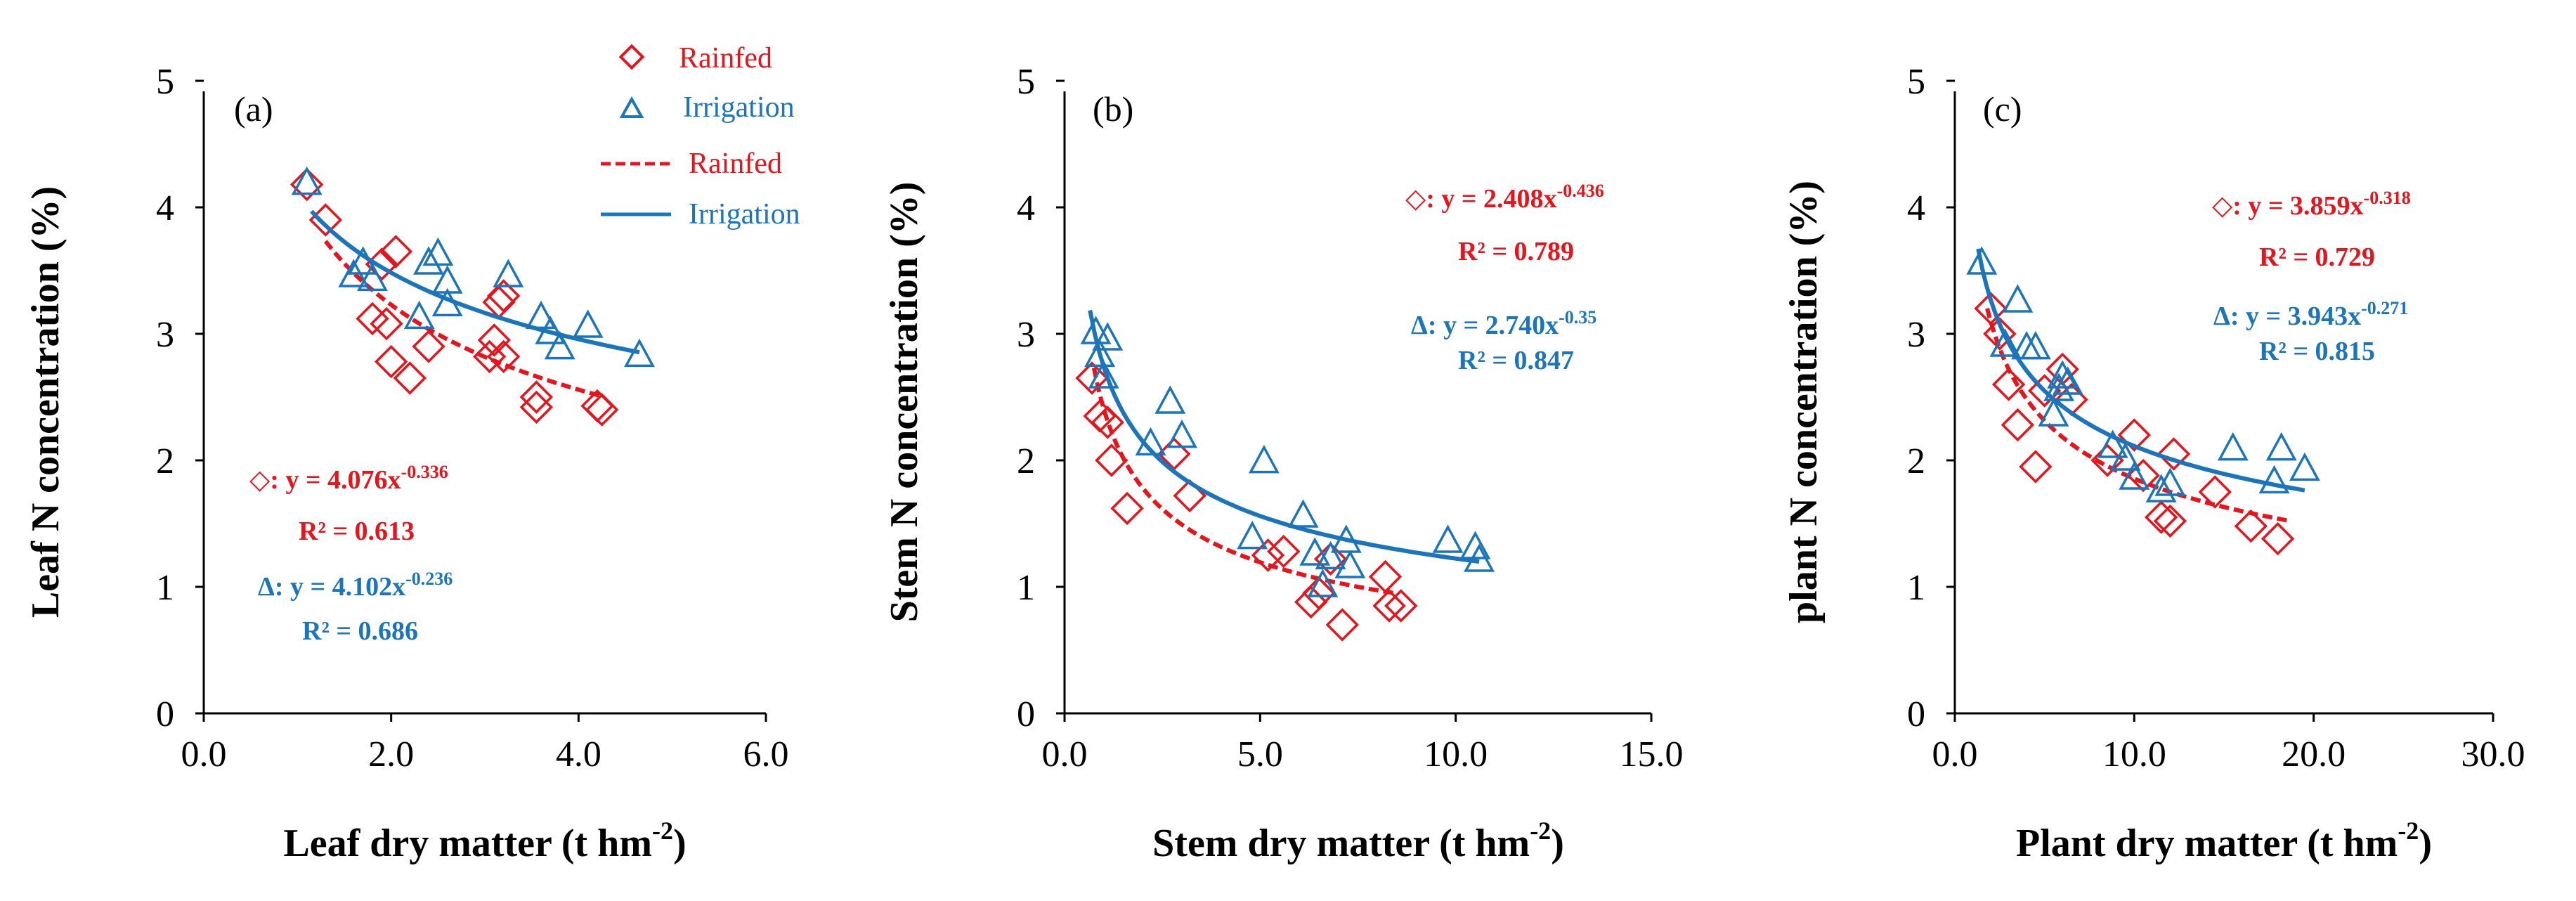  I want to click on panel-c-irrigation-fit-line, so click(2140, 370).